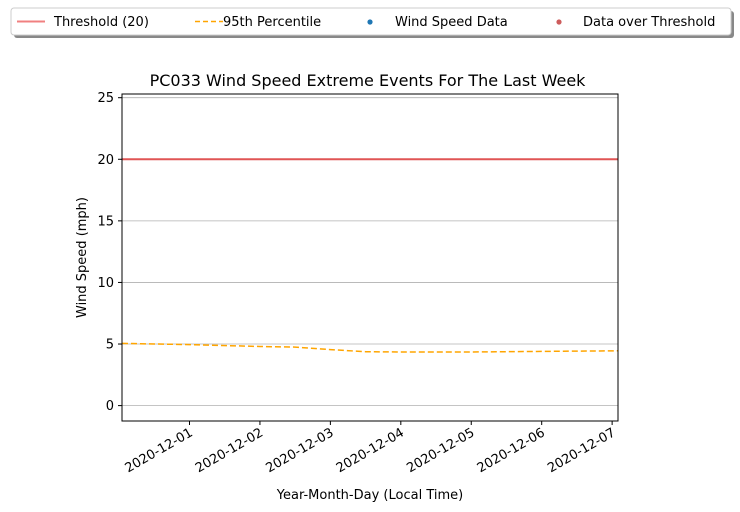 This screenshot has height=512, width=740. What do you see at coordinates (581, 450) in the screenshot?
I see `x-tick-label: 2020-12-07` at bounding box center [581, 450].